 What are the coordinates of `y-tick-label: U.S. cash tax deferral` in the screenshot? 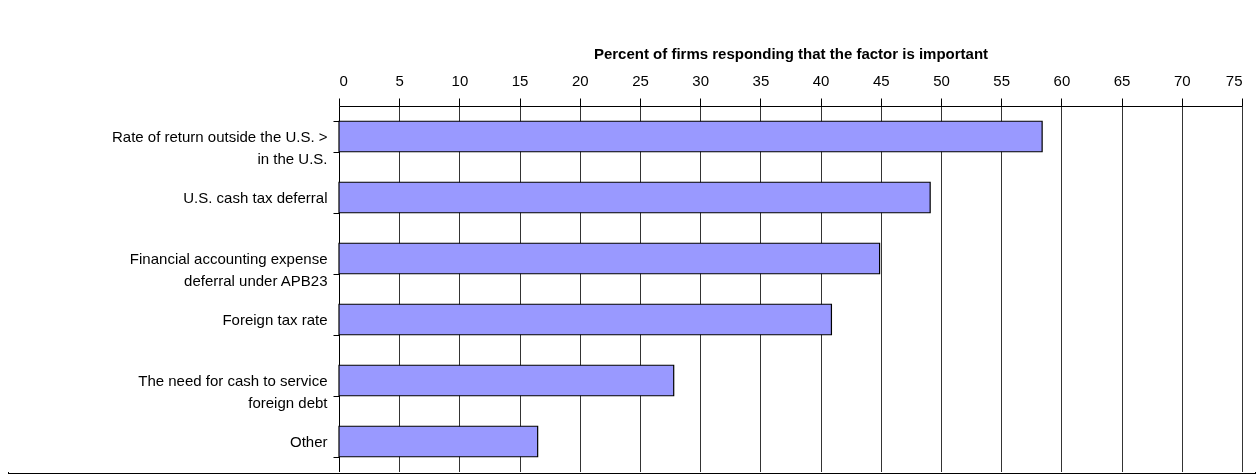 It's located at (255, 197).